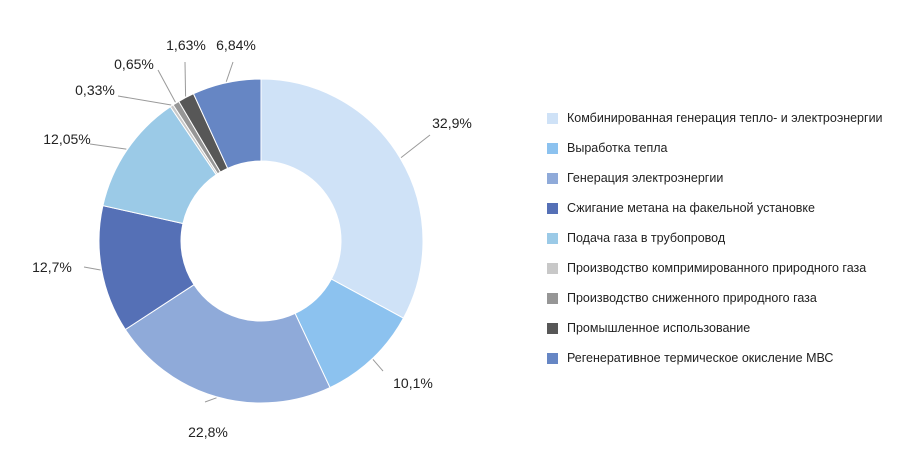  Describe the element at coordinates (134, 64) in the screenshot. I see `data-label: 0,65%` at that location.